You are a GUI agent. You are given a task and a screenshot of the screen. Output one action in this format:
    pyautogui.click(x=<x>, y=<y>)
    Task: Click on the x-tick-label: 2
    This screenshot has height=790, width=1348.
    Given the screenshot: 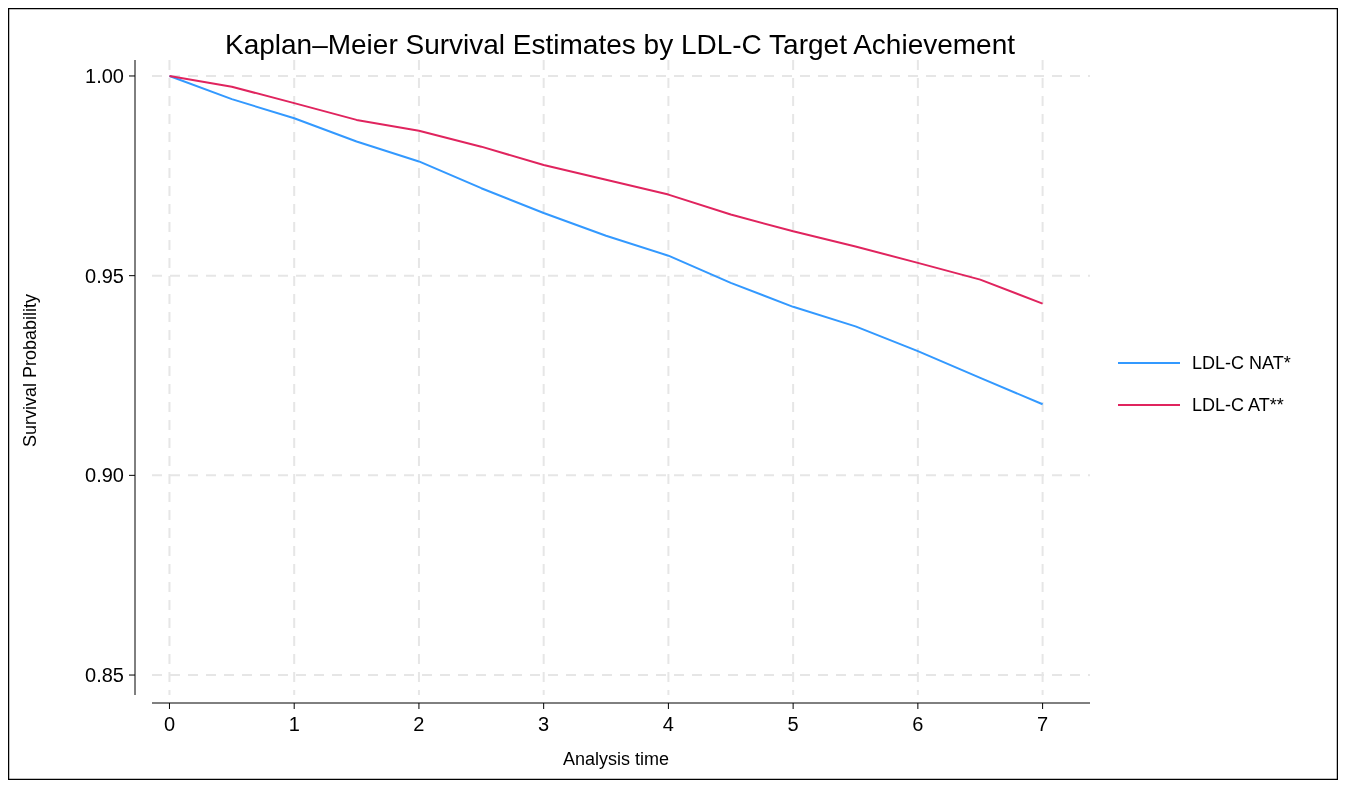 What is the action you would take?
    pyautogui.click(x=419, y=724)
    